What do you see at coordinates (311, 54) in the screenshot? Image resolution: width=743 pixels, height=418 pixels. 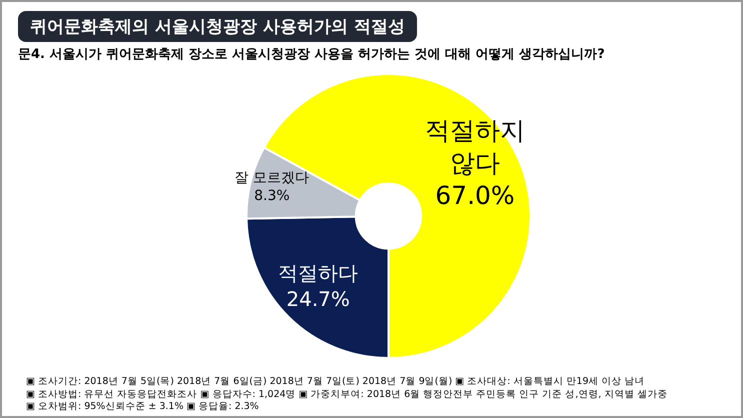 I see `chart-subtitle: 문4. 서울시가 퀴어문화축제 장소로 서울시청광장 사용을 허가하는 것에 대해 어떻게 생각하십니까?` at bounding box center [311, 54].